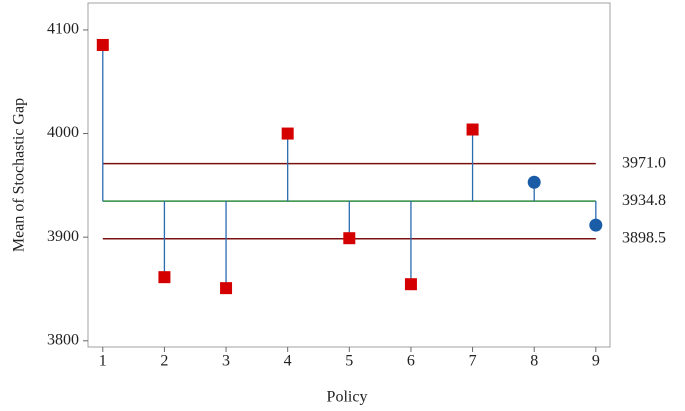  I want to click on y-tick-label: 3800, so click(63, 339).